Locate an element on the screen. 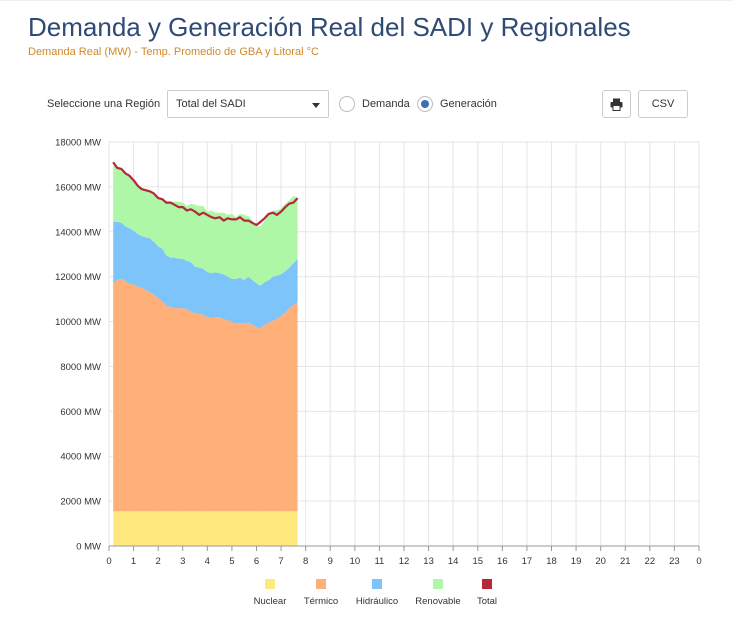  y-tick-label: 12000 MW is located at coordinates (78, 277).